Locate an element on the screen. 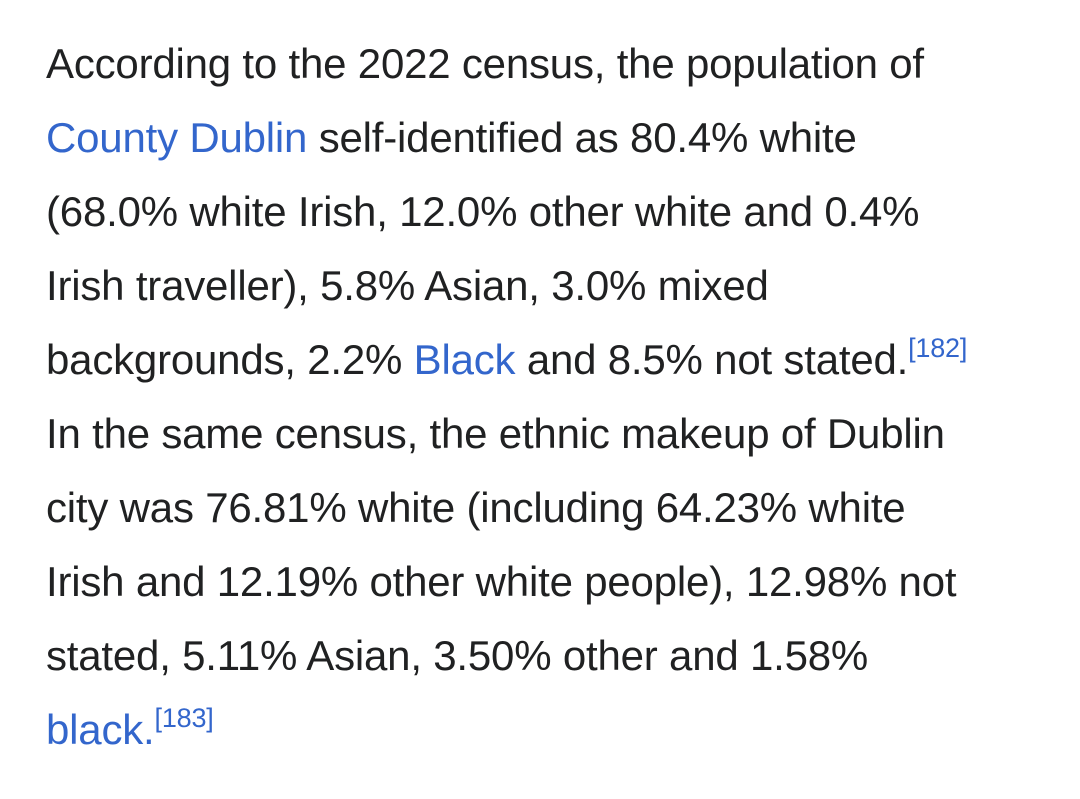 The width and height of the screenshot is (1080, 799). paragraph-text: and 8.5% not stated. is located at coordinates (712, 359).